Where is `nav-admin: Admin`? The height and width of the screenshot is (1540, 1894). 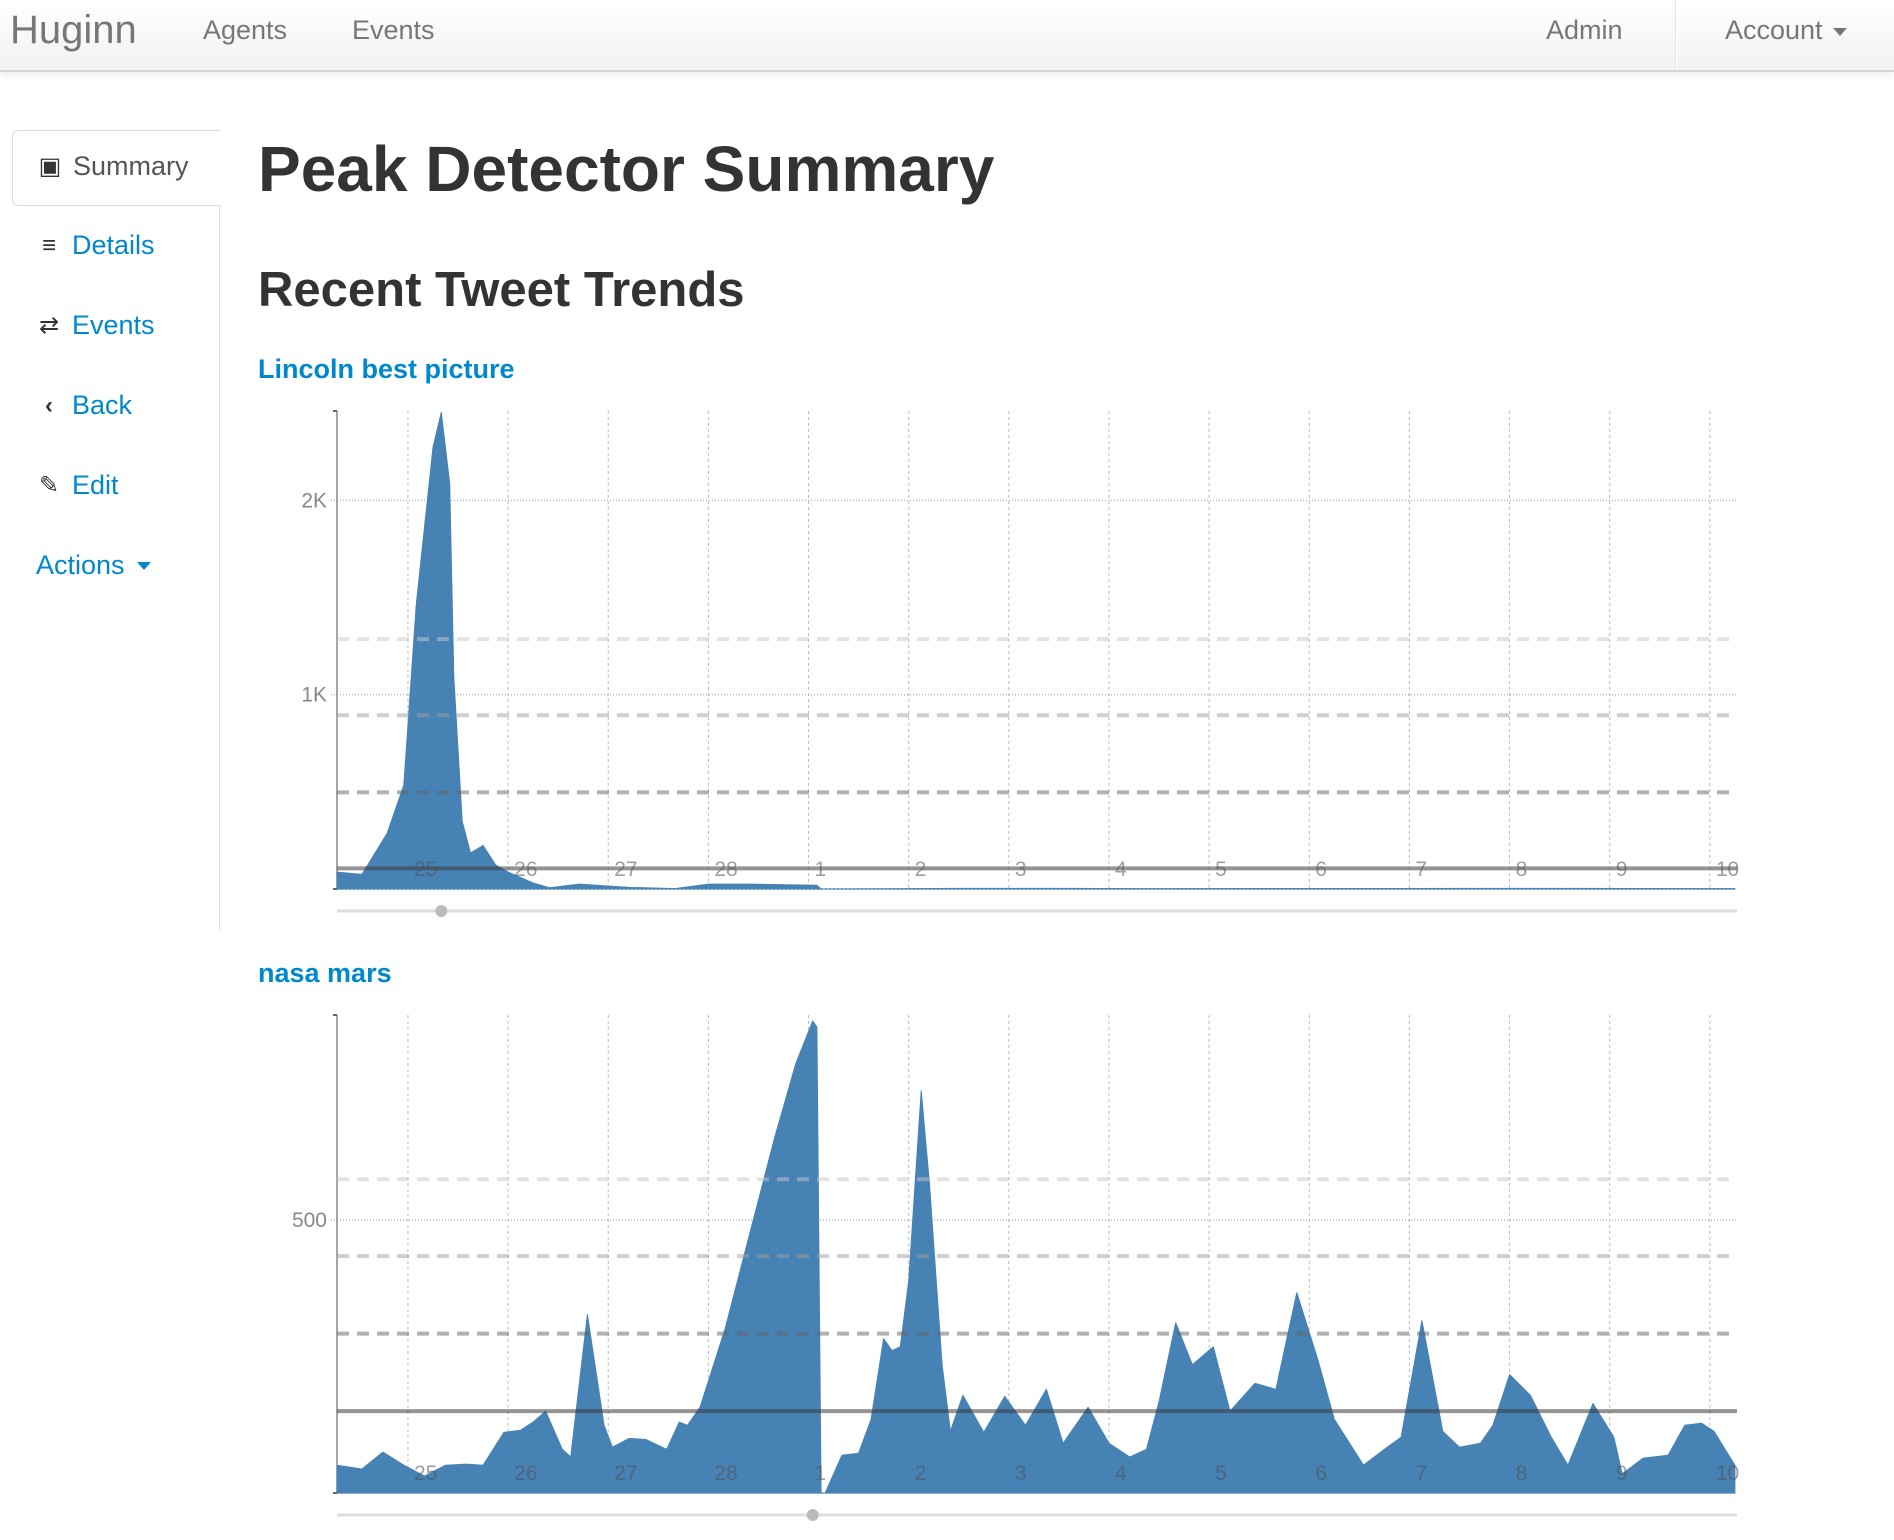 nav-admin: Admin is located at coordinates (1584, 30).